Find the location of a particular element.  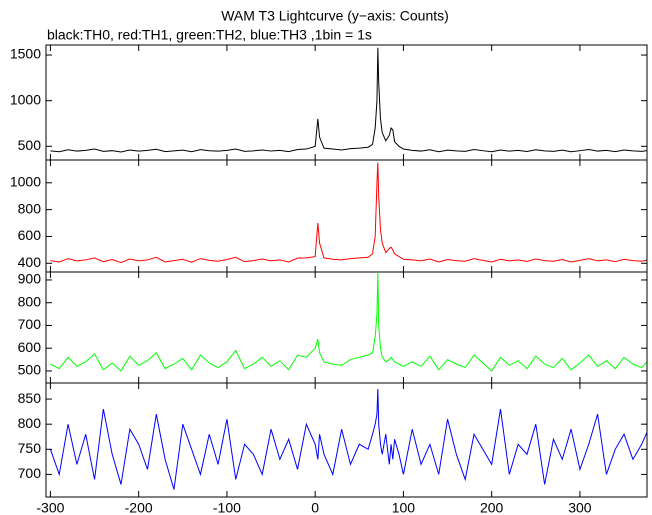

y-tick-label: 400 is located at coordinates (30, 262).